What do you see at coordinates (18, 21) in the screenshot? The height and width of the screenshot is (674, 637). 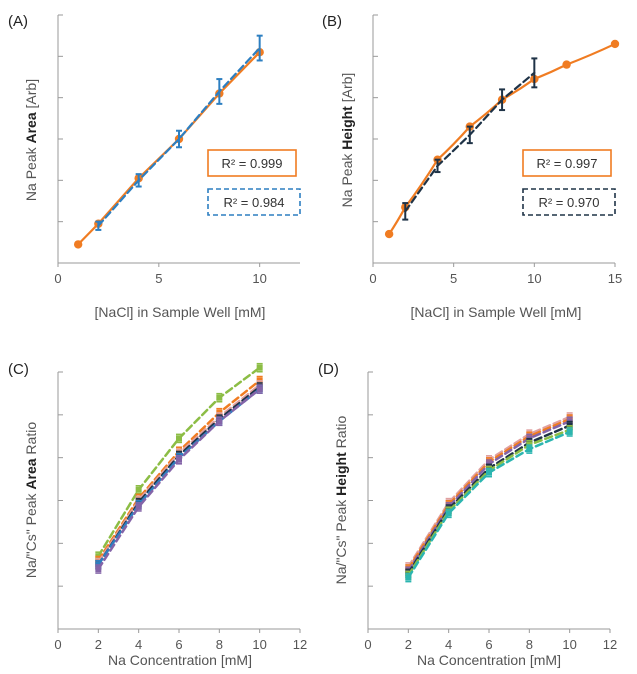 I see `panel-label: (A)` at bounding box center [18, 21].